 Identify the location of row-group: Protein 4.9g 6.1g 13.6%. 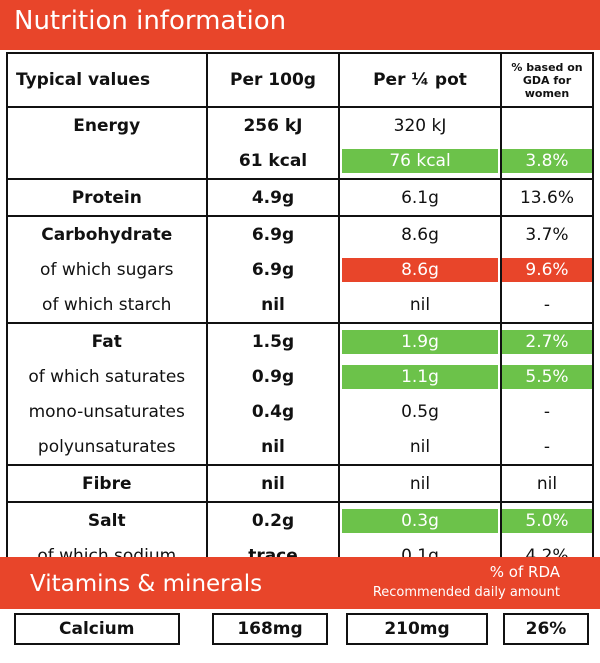
(300, 198).